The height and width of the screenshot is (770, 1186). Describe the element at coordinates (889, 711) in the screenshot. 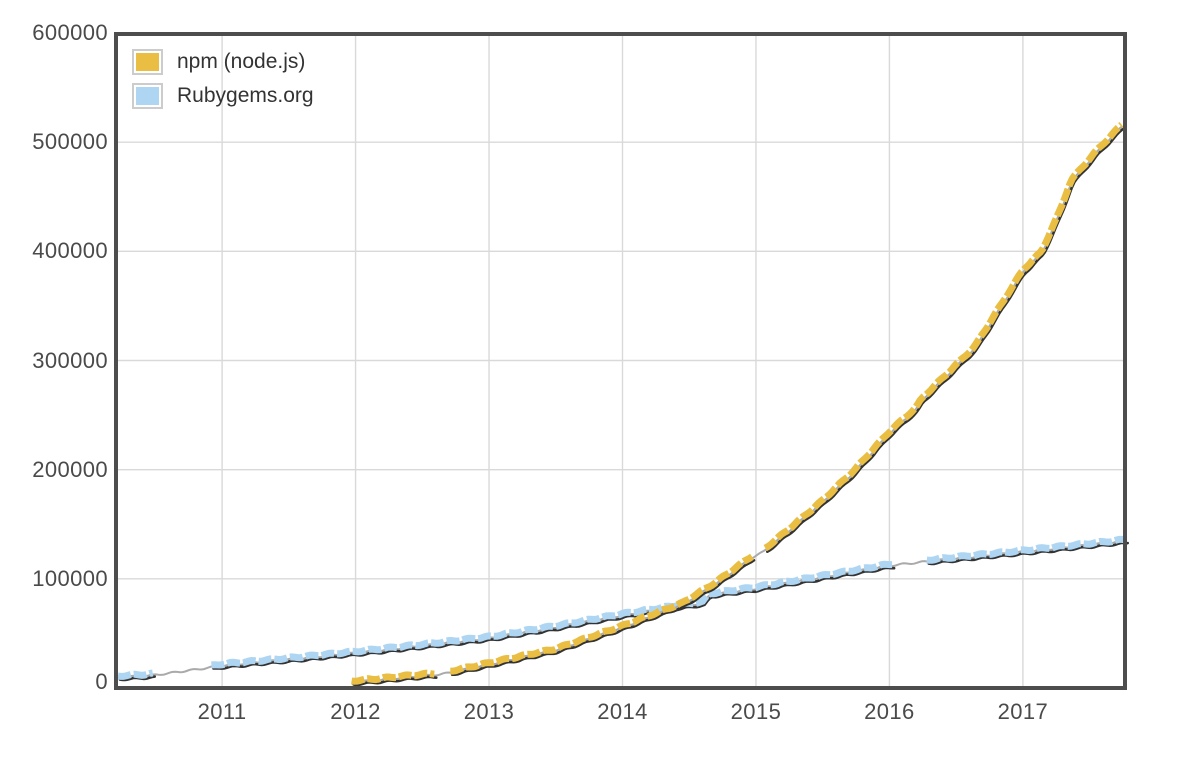

I see `x-axis-tick-label: 2016` at that location.